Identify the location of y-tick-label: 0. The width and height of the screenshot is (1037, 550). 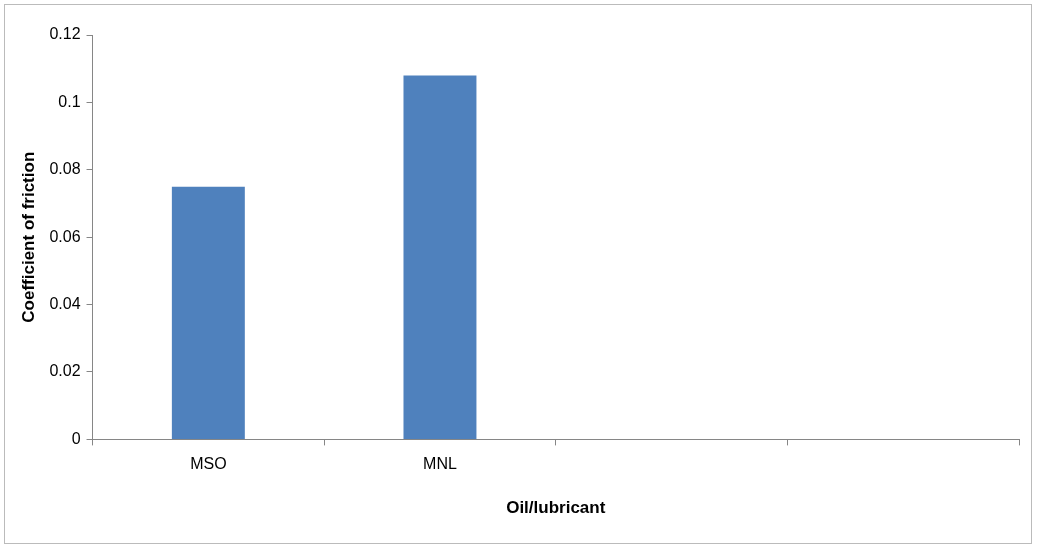
(76, 438).